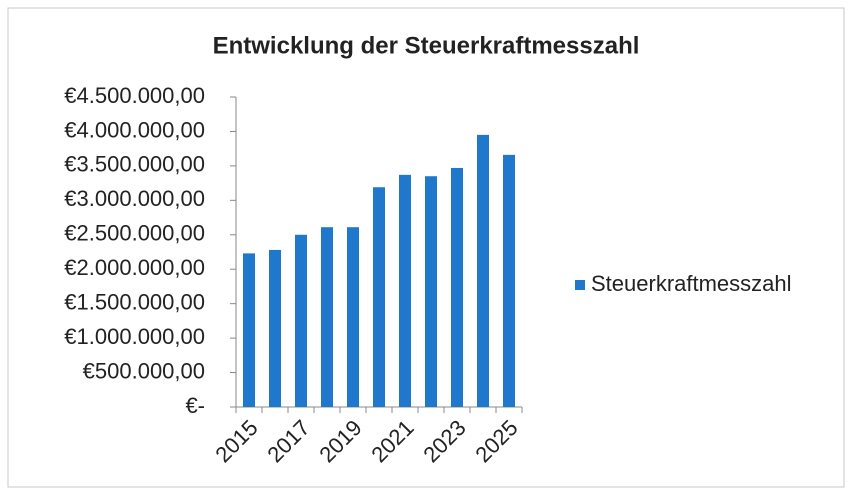 The width and height of the screenshot is (852, 495). Describe the element at coordinates (134, 301) in the screenshot. I see `y-tick-label: €1.500.000,00` at that location.